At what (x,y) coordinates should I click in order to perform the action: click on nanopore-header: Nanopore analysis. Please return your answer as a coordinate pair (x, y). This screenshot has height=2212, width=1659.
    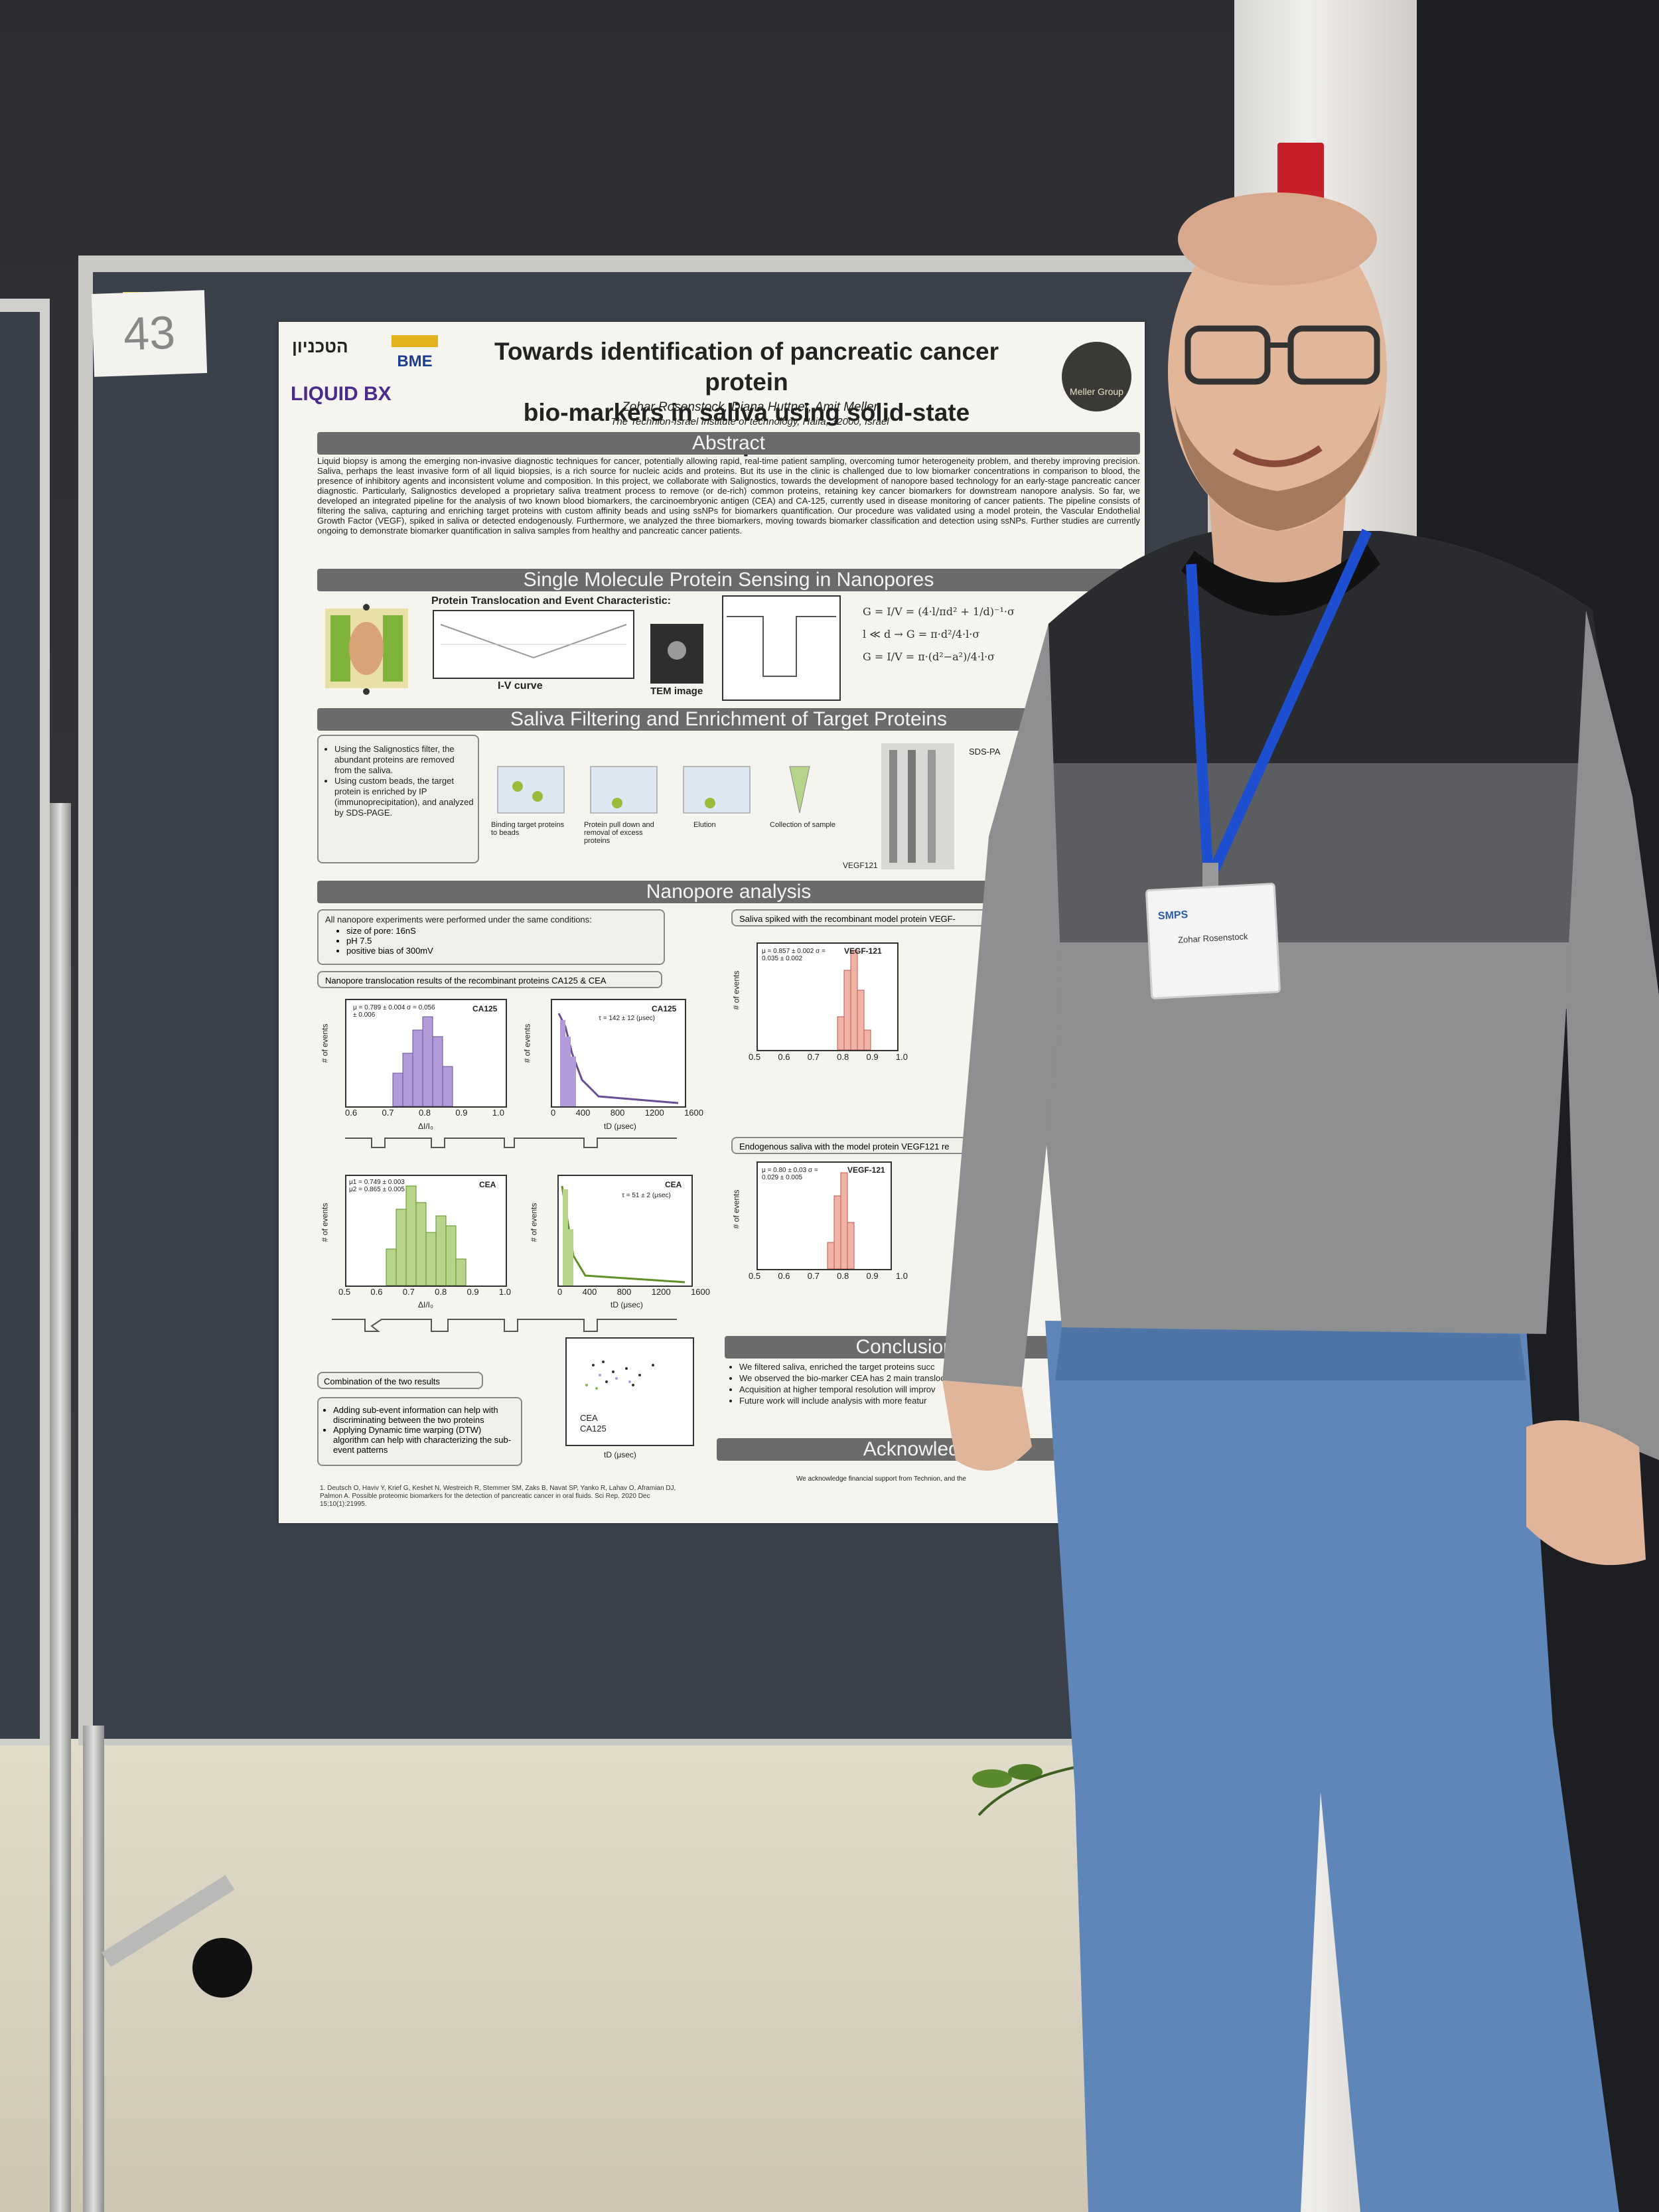
    Looking at the image, I should click on (728, 892).